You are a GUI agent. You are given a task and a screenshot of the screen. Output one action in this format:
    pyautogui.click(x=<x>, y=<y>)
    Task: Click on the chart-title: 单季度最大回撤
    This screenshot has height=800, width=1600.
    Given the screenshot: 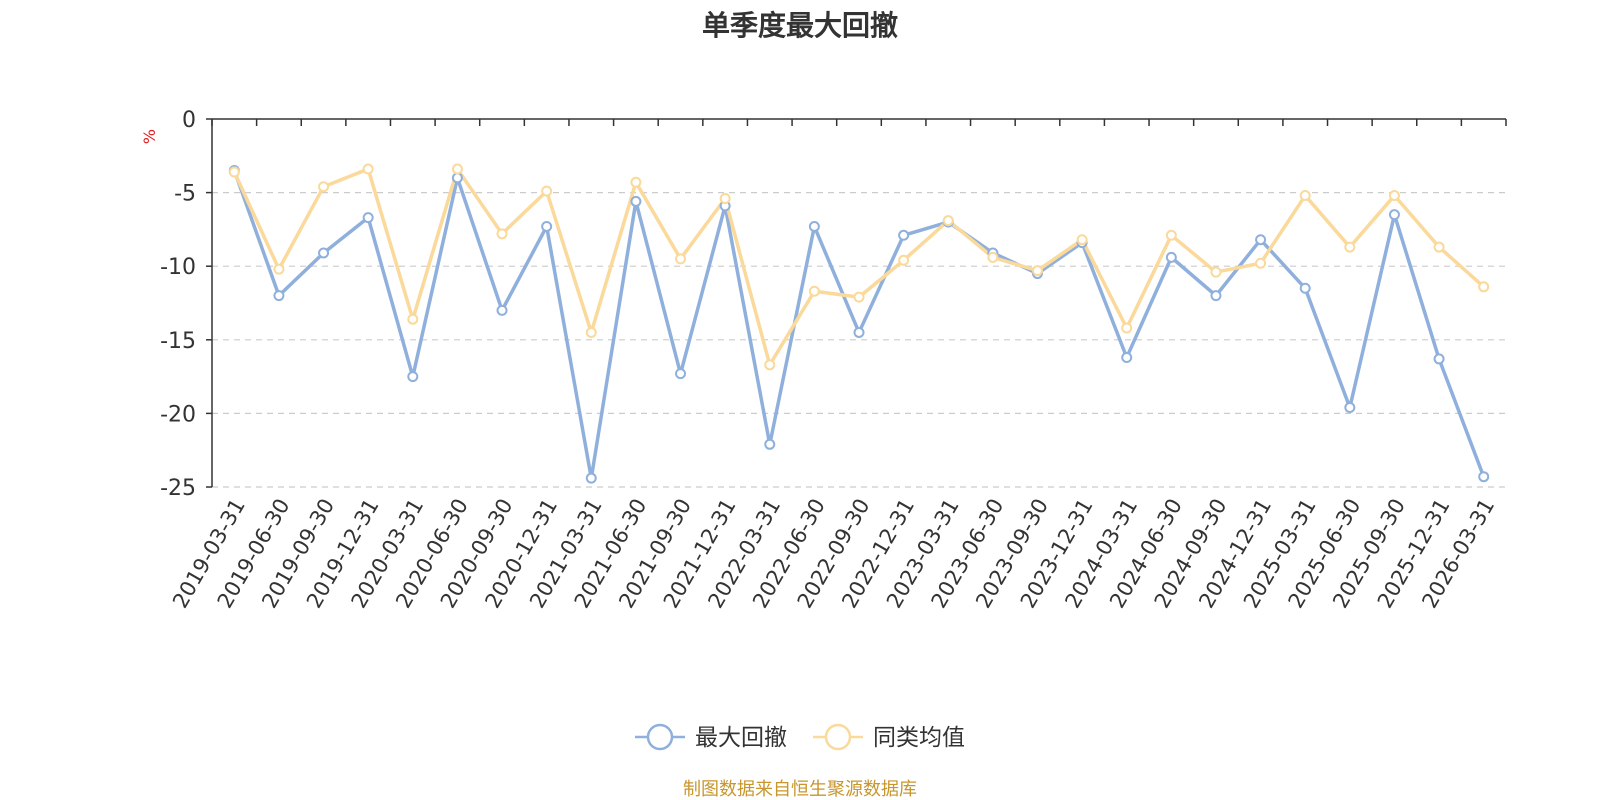 What is the action you would take?
    pyautogui.click(x=799, y=25)
    